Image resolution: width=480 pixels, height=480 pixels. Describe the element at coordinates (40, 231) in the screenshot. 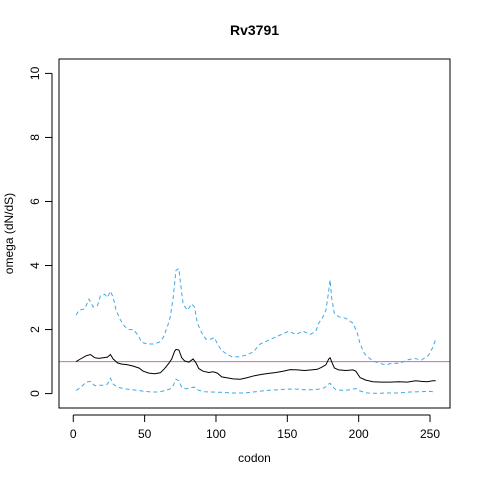

I see `y-axis: 0 2 4 6 8 10` at that location.